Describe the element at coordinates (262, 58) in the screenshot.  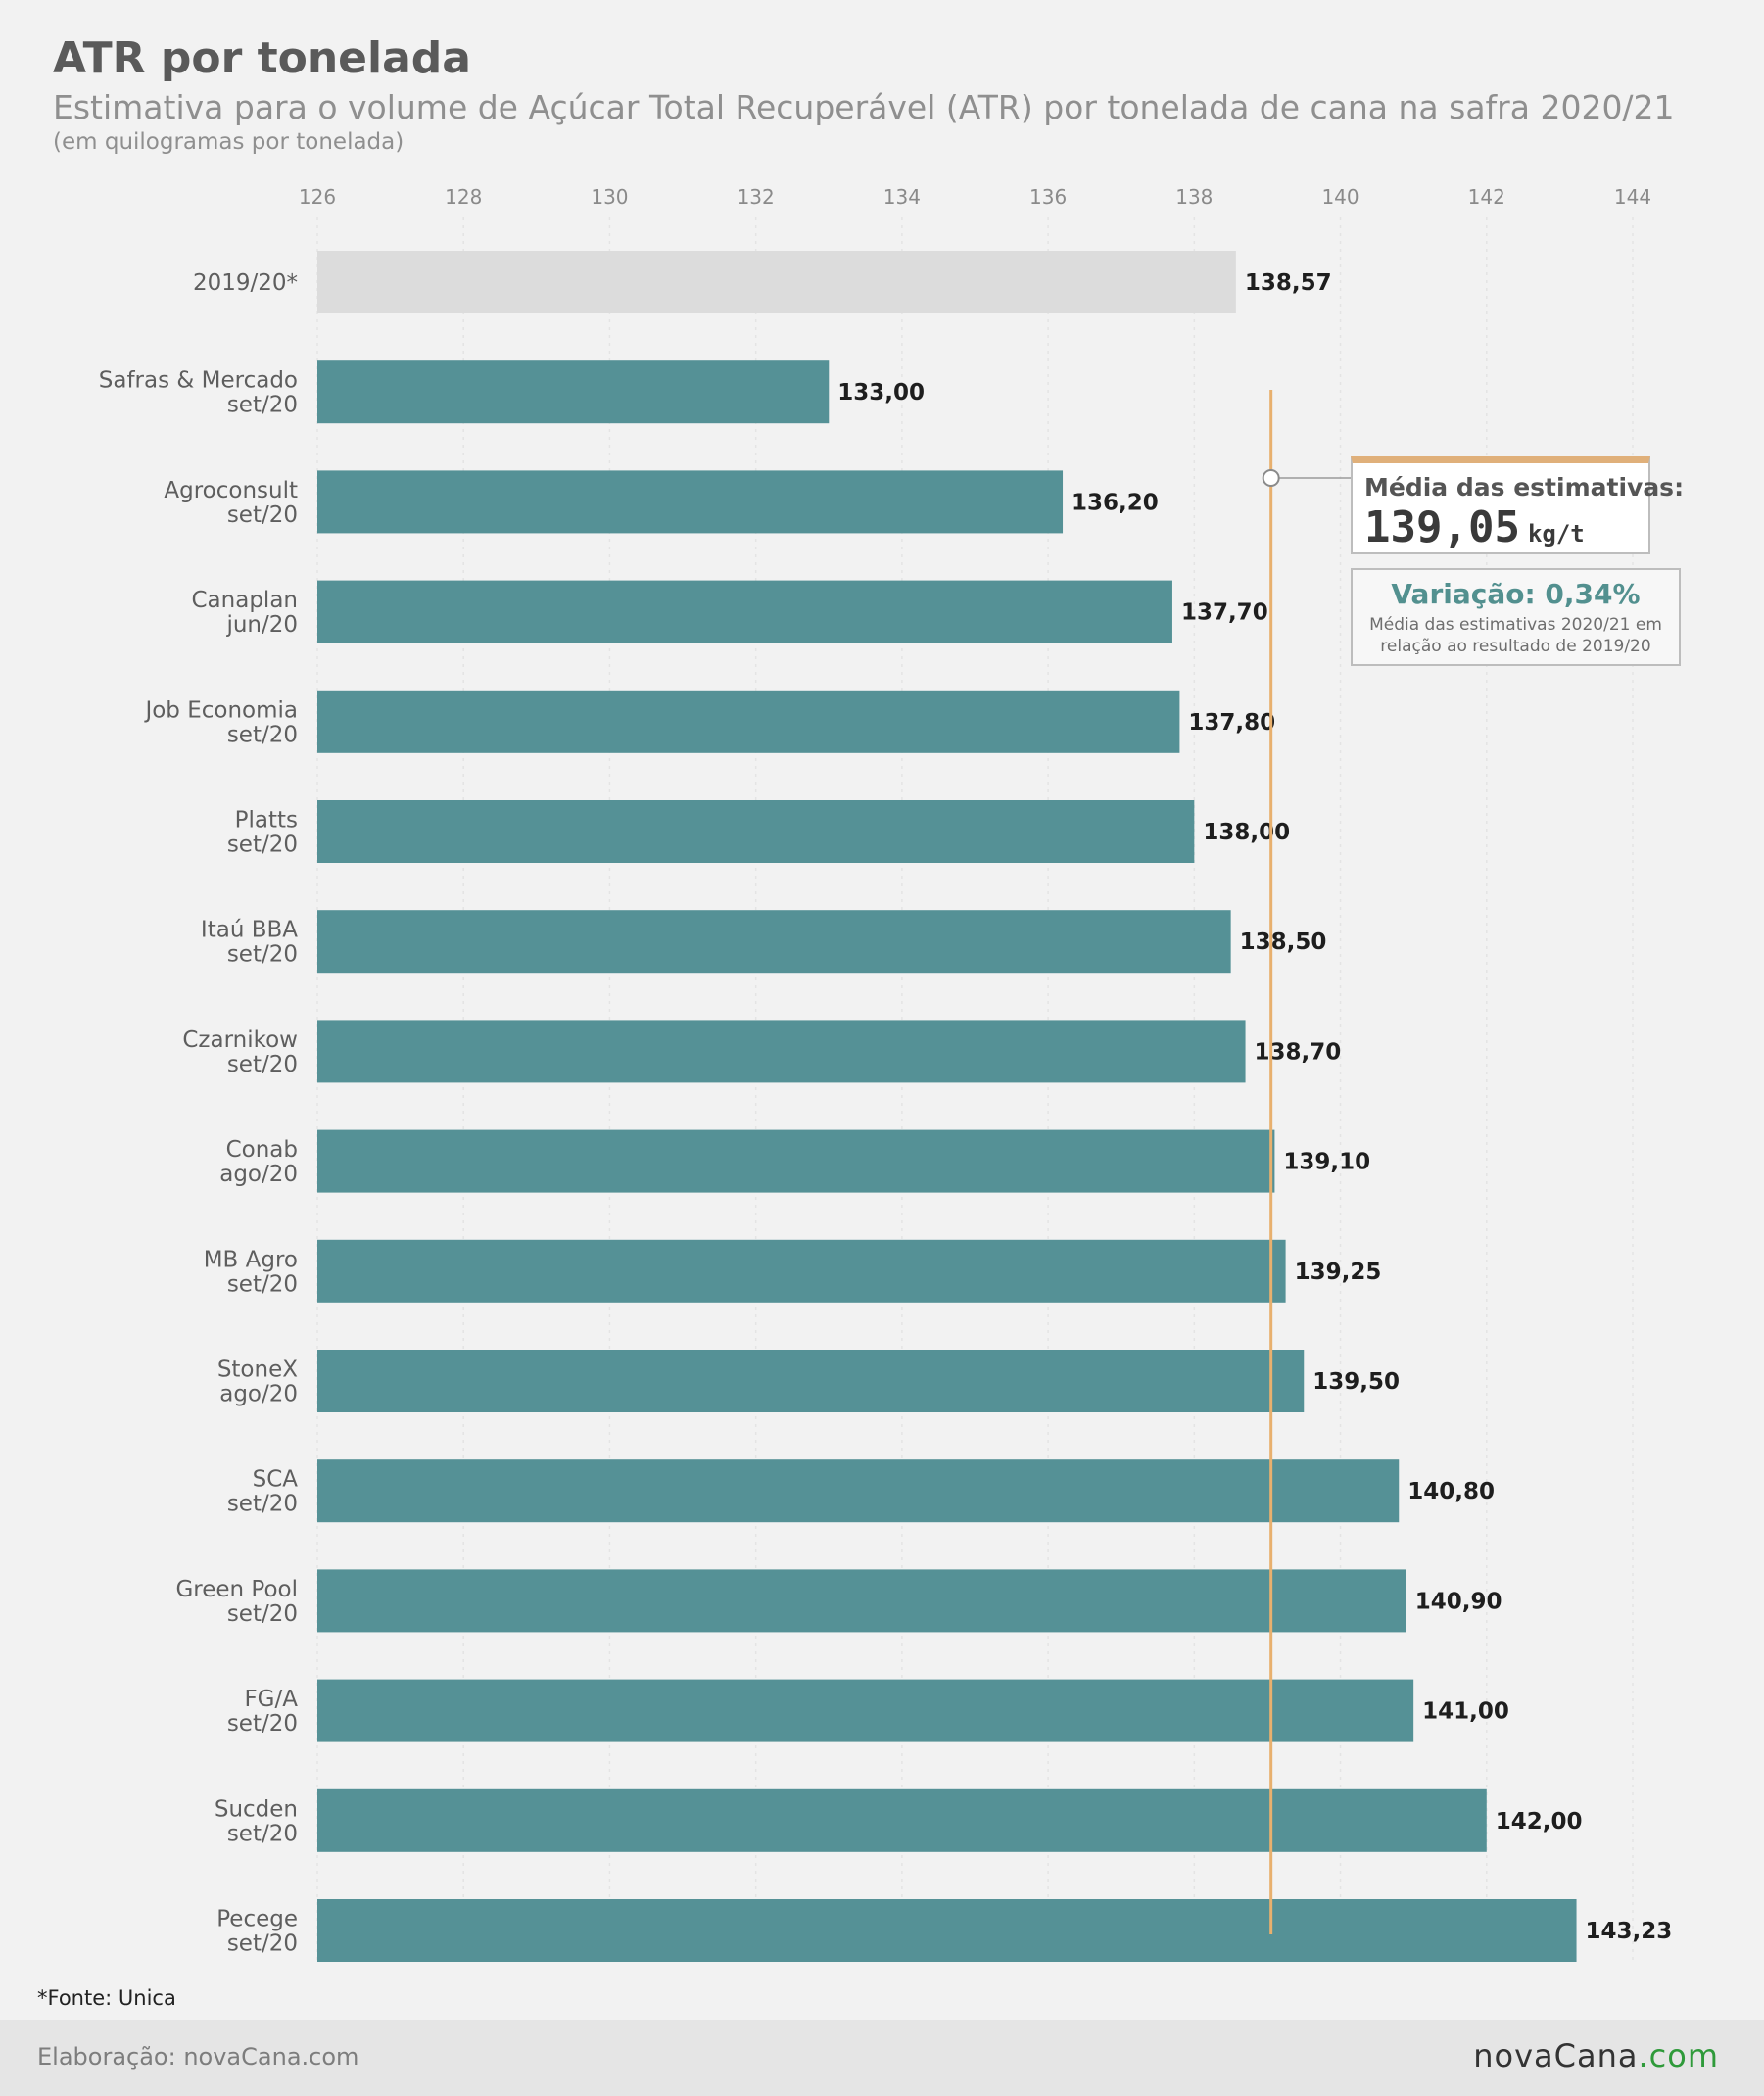
I see `chart-title: ATR por tonelada` at that location.